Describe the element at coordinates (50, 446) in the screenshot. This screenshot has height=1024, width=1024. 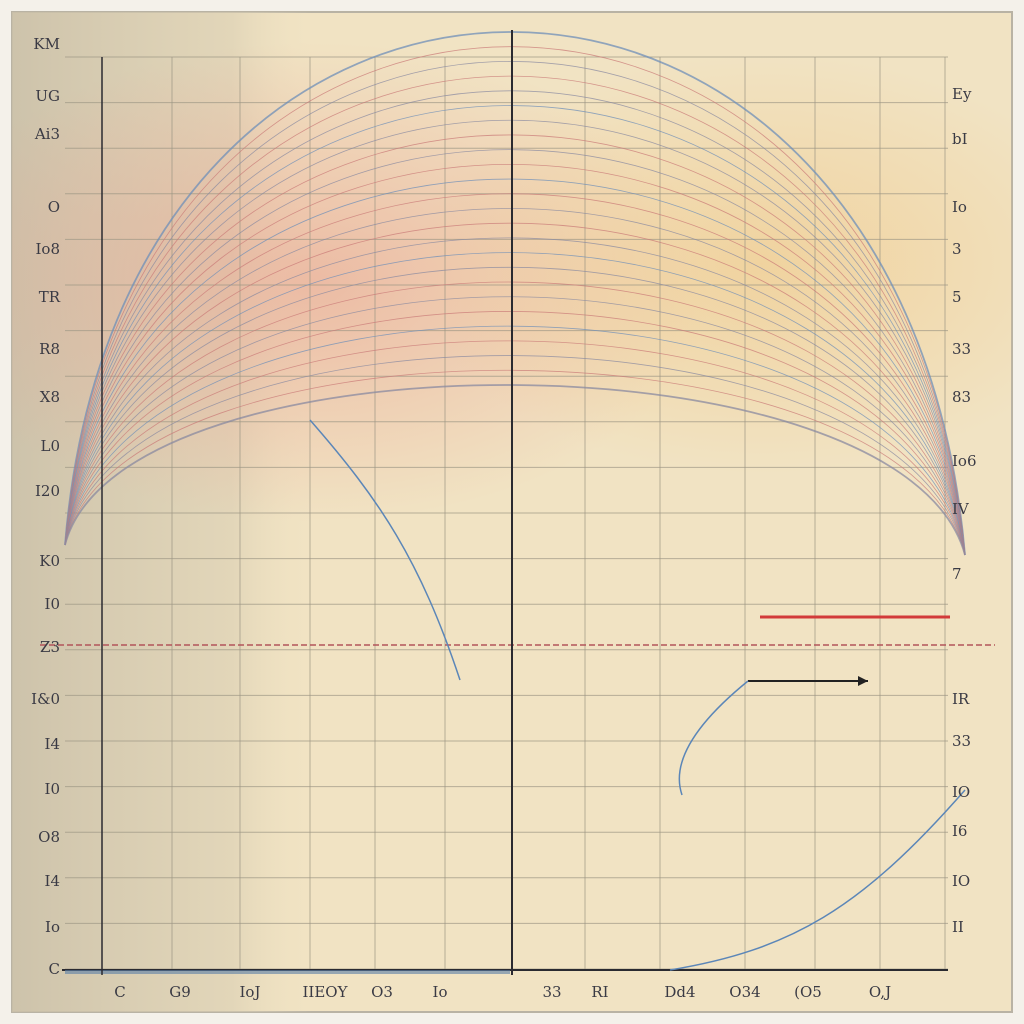
I see `left-label: L0` at that location.